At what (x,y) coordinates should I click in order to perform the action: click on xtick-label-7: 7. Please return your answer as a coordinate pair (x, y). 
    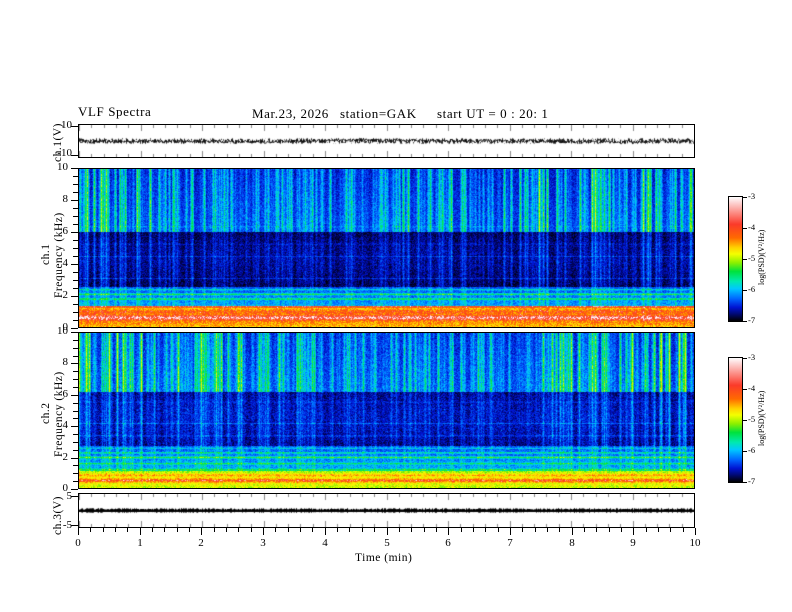
    Looking at the image, I should click on (510, 543).